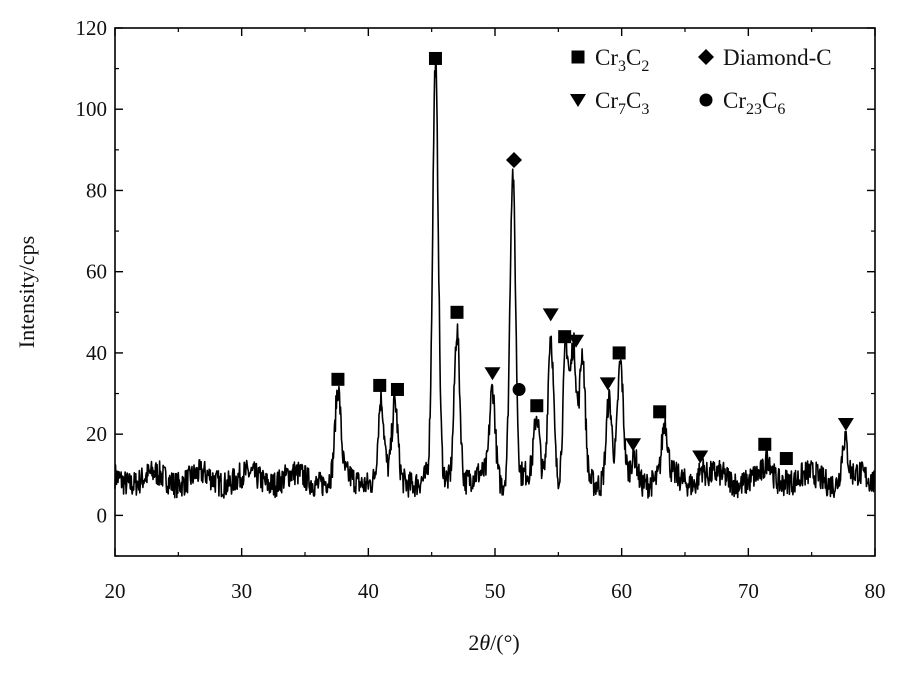 This screenshot has width=903, height=681. Describe the element at coordinates (96, 272) in the screenshot. I see `y-tick-label: 60` at that location.